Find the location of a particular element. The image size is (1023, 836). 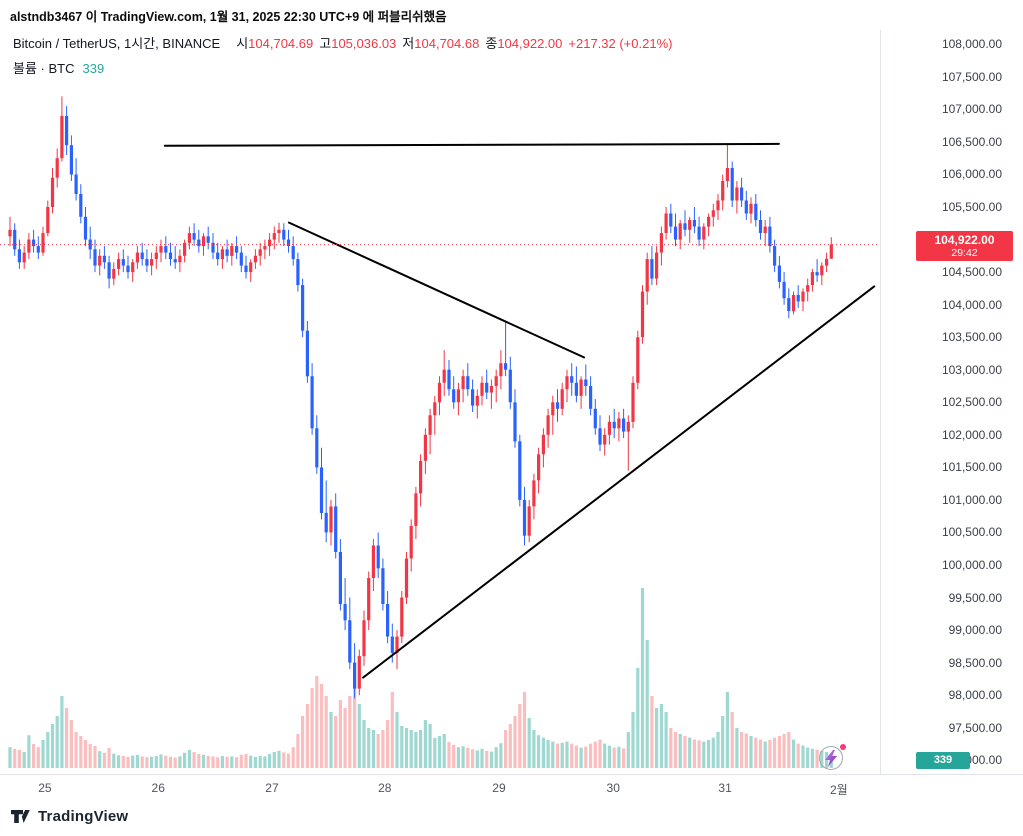

current-price-badge: 104,922.00 29:42 is located at coordinates (964, 246).